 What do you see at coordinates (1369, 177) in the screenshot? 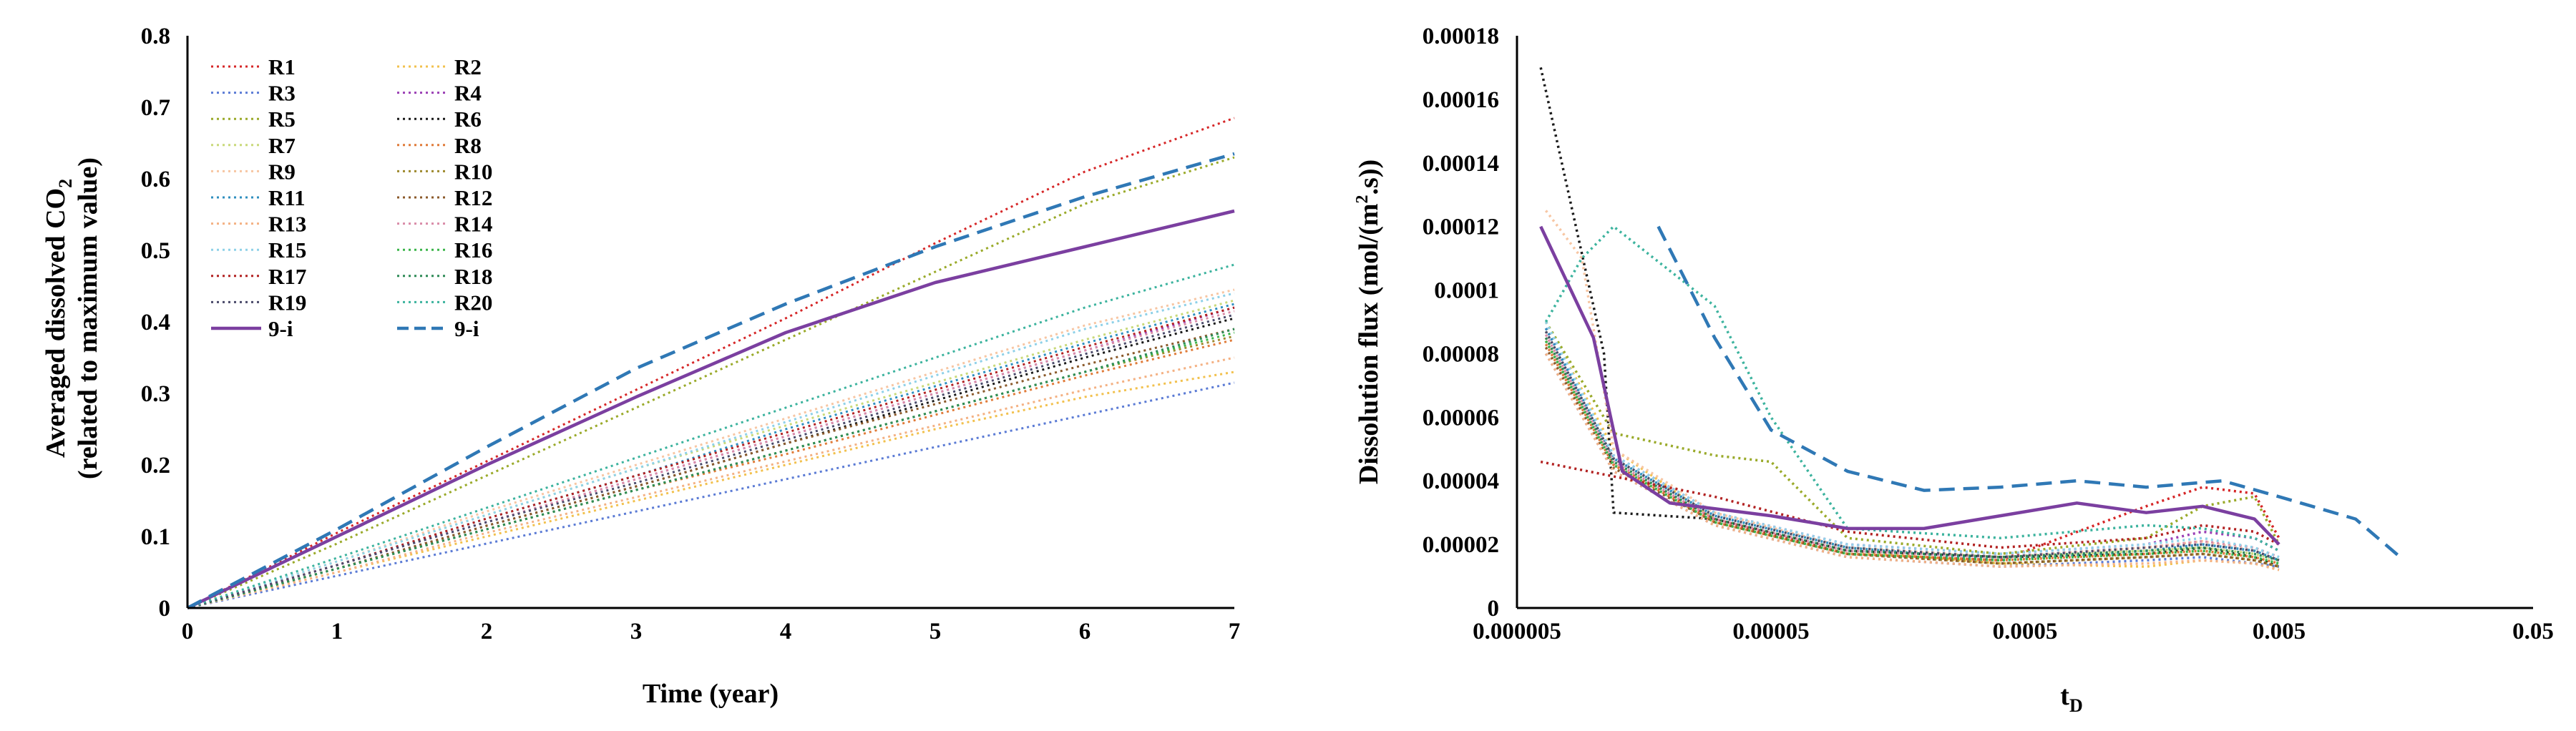
I see `right-chart-y-axis-title-end: .s))` at bounding box center [1369, 177].